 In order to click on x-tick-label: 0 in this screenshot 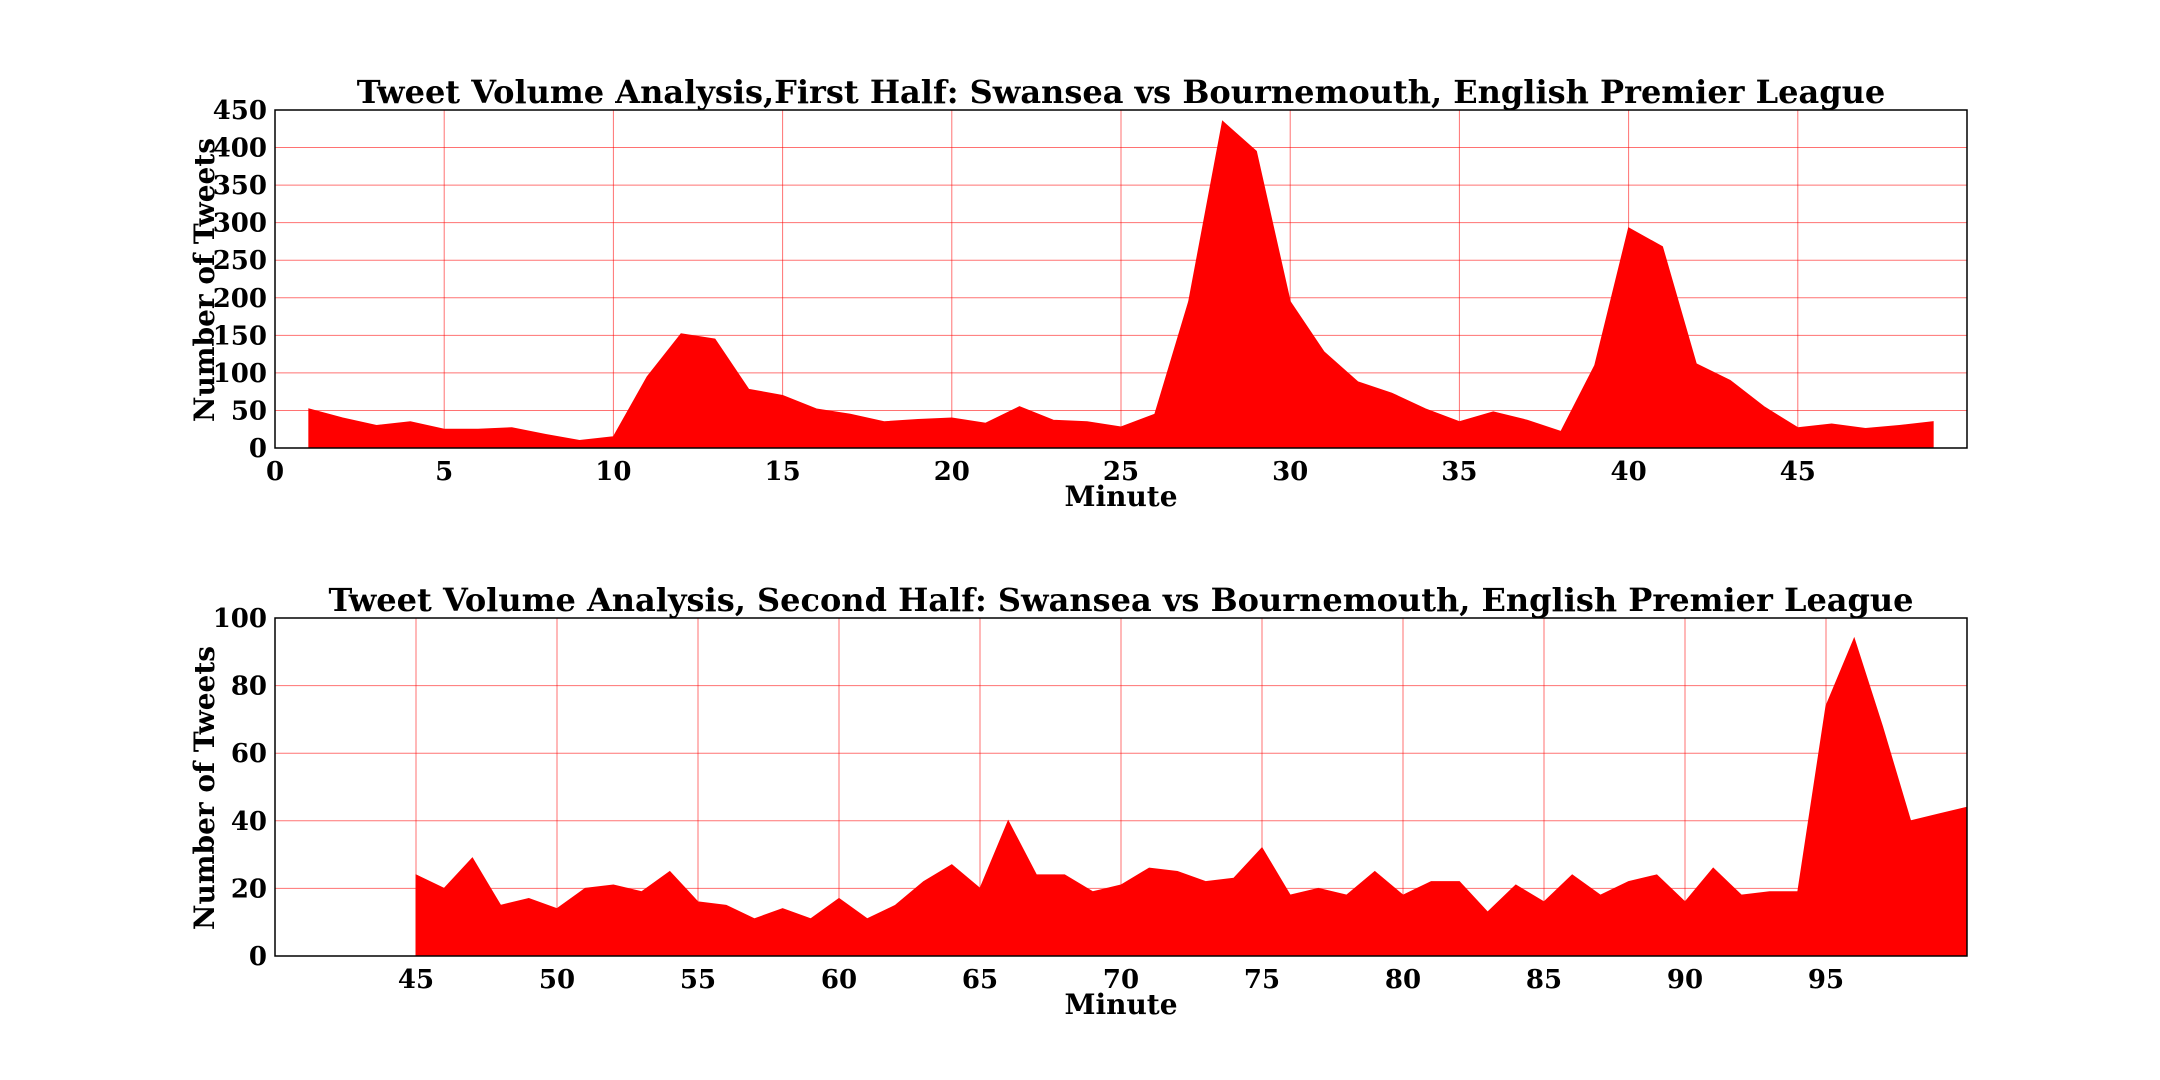, I will do `click(275, 472)`.